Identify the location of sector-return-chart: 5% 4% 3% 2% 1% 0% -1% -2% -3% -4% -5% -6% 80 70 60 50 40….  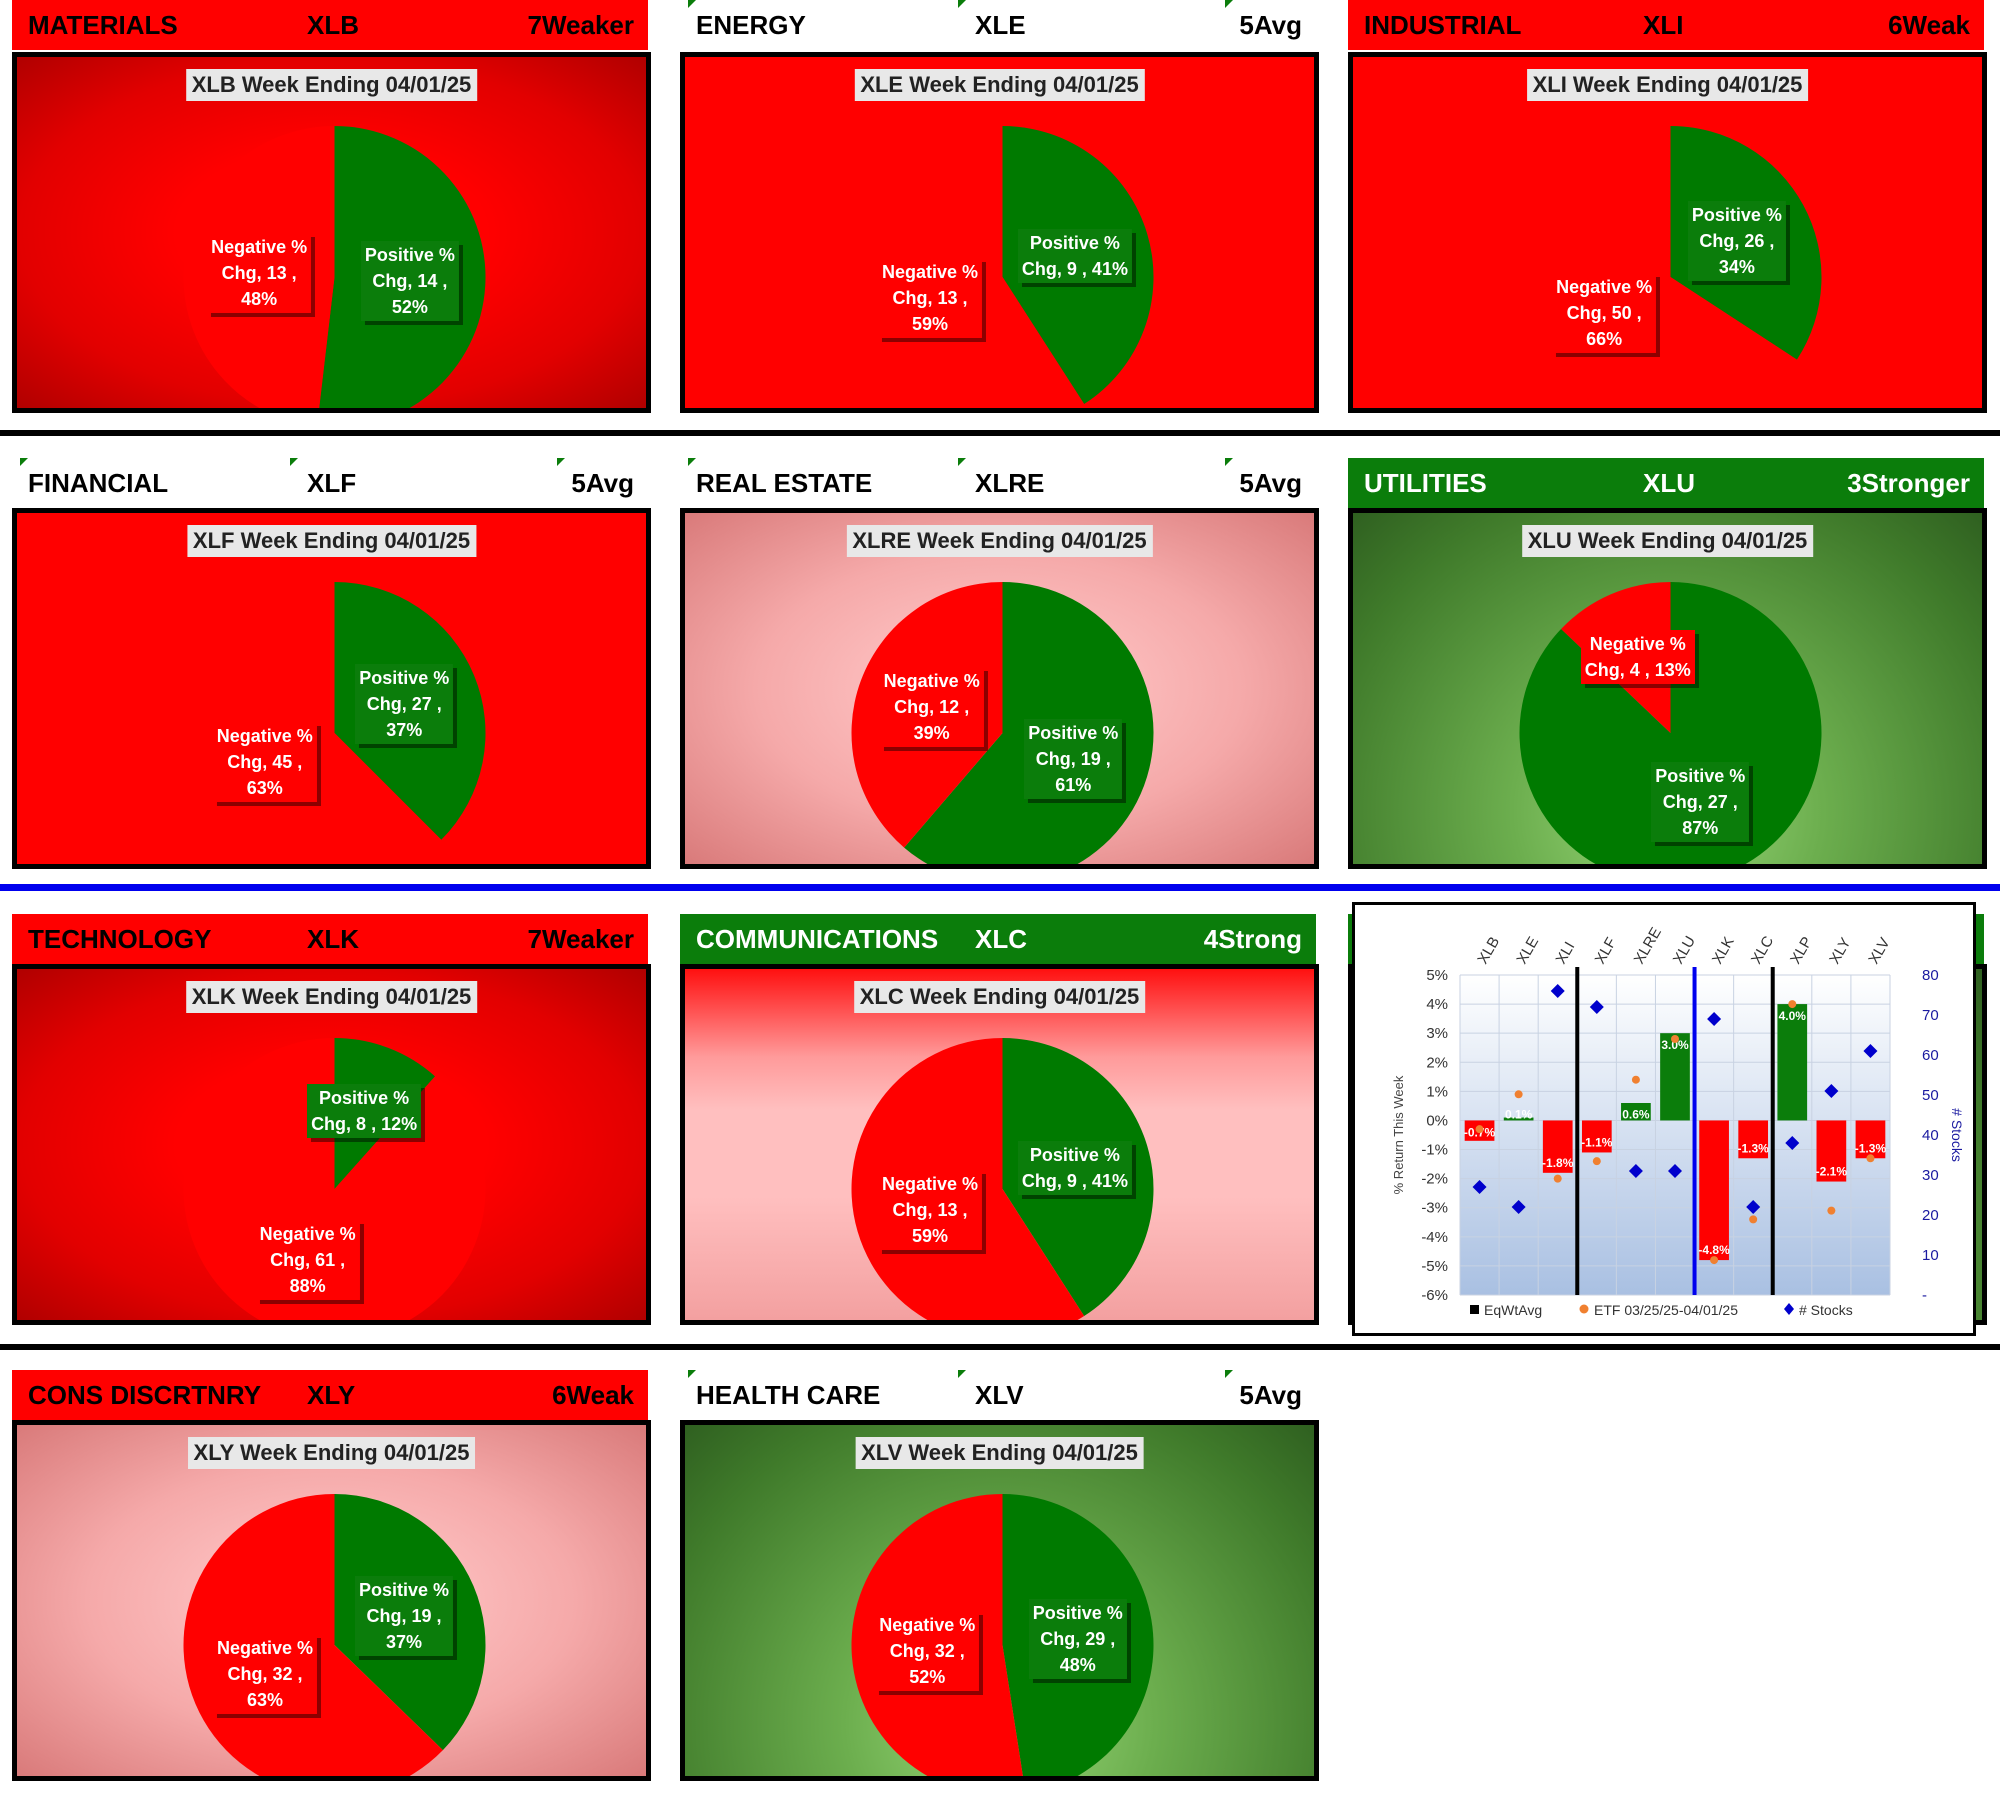
(1664, 1119).